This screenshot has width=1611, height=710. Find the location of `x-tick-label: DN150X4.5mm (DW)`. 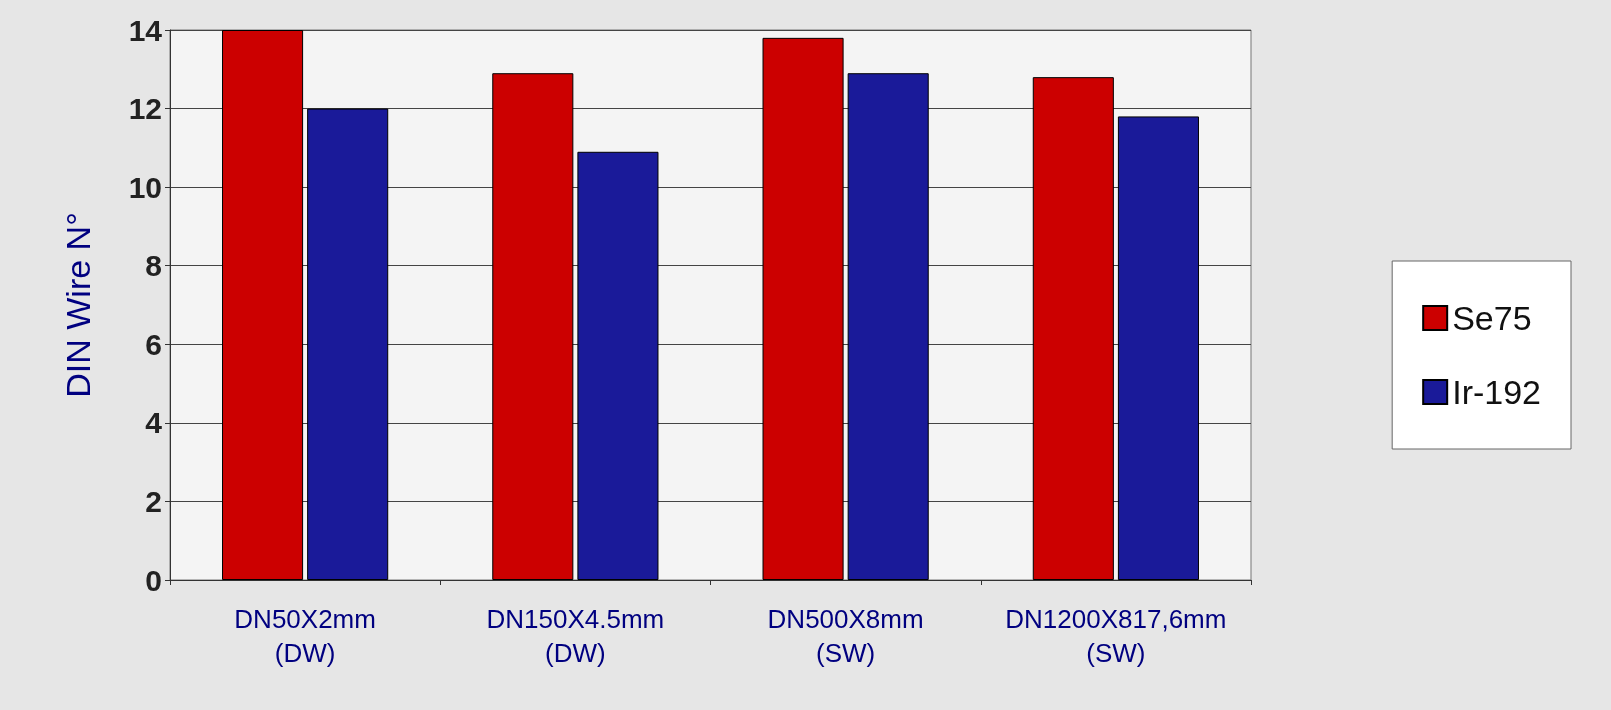

x-tick-label: DN150X4.5mm (DW) is located at coordinates (575, 636).